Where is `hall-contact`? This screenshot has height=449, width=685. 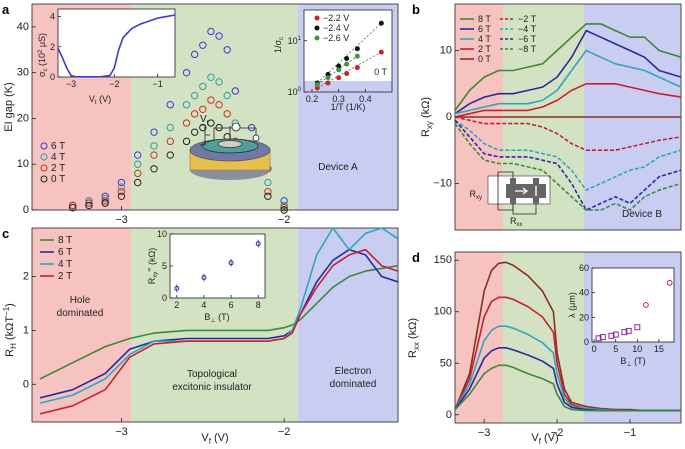 hall-contact is located at coordinates (513, 201).